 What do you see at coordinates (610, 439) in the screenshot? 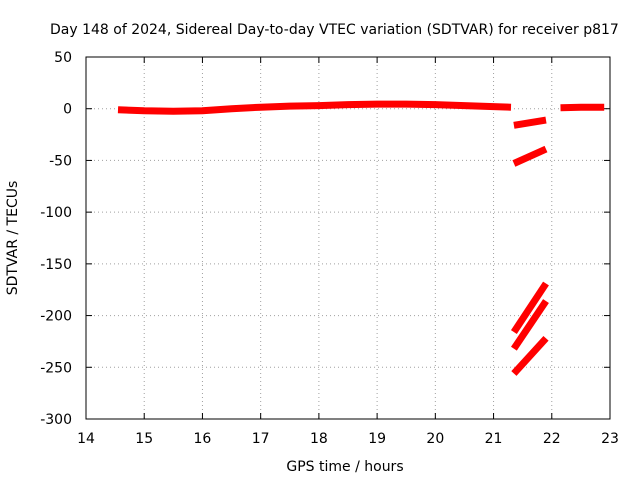
I see `x-tick-label: 23` at bounding box center [610, 439].